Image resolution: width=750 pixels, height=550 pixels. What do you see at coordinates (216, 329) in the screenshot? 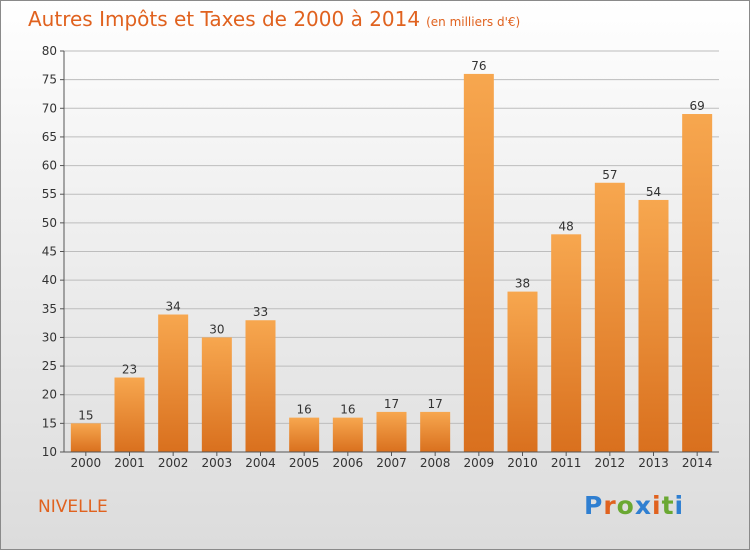
I see `value-label-2003: 30` at bounding box center [216, 329].